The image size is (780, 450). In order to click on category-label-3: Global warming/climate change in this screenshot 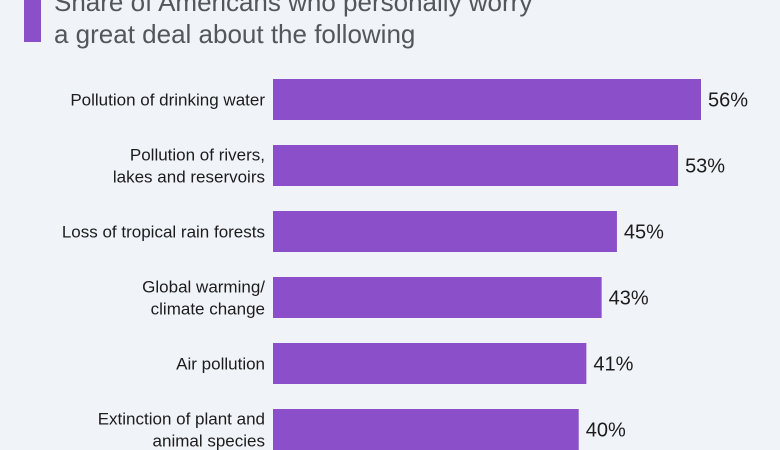, I will do `click(203, 298)`.